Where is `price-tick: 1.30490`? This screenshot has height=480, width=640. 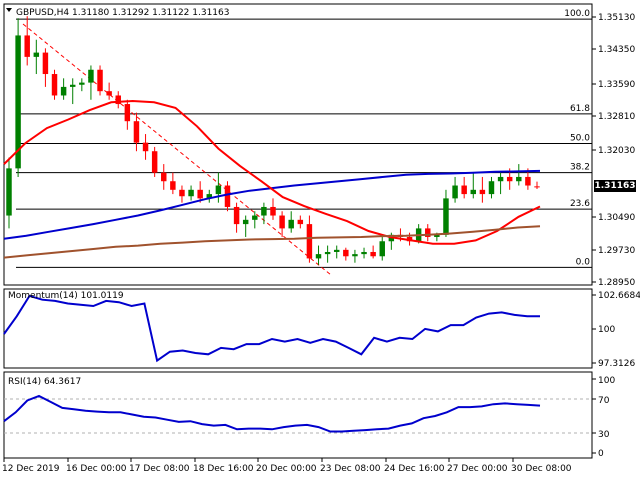
price-tick: 1.30490 is located at coordinates (616, 218).